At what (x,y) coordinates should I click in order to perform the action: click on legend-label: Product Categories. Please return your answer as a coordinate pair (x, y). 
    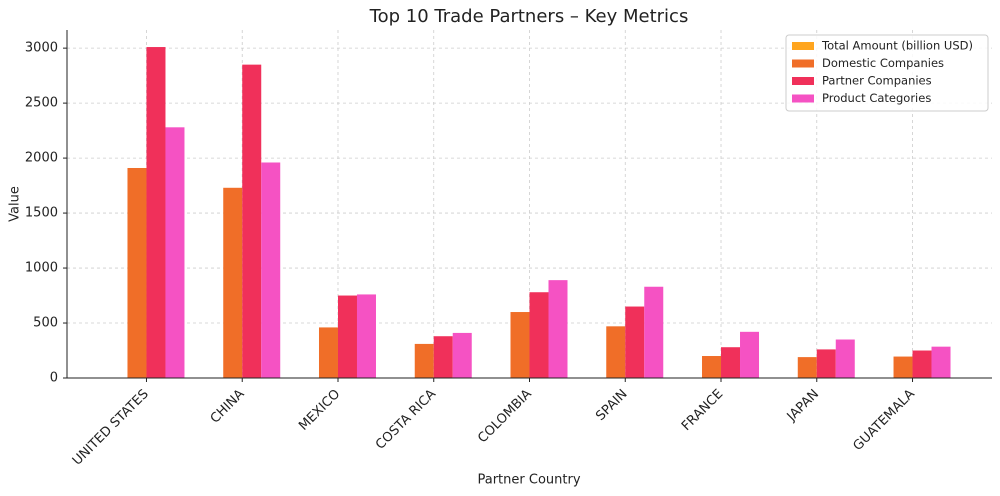
    Looking at the image, I should click on (876, 98).